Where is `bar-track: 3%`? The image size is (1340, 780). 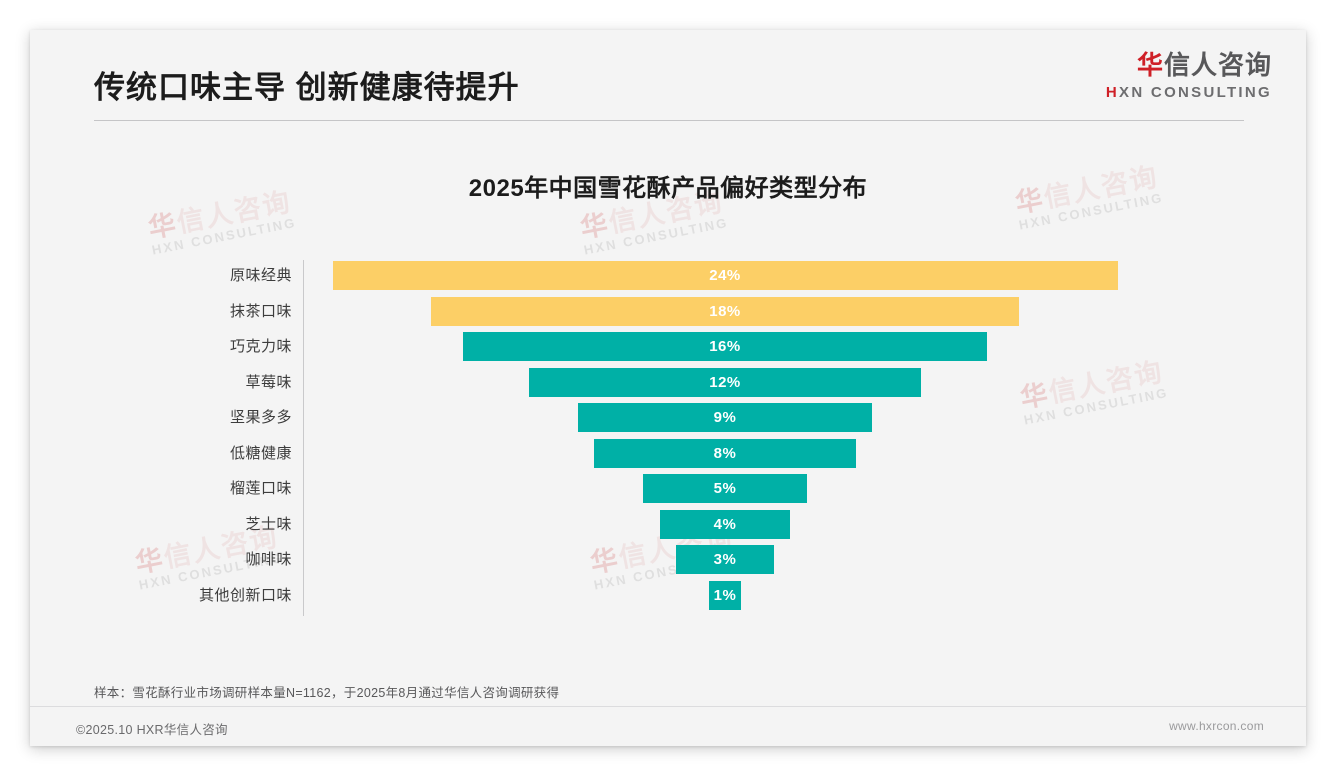
bar-track: 3% is located at coordinates (804, 560).